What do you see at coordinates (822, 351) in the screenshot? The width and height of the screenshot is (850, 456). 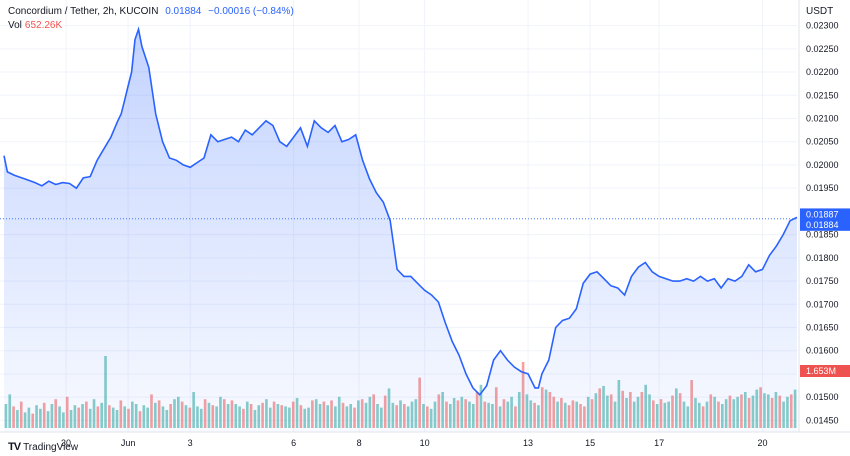 I see `y-tick-label: 0.01600` at bounding box center [822, 351].